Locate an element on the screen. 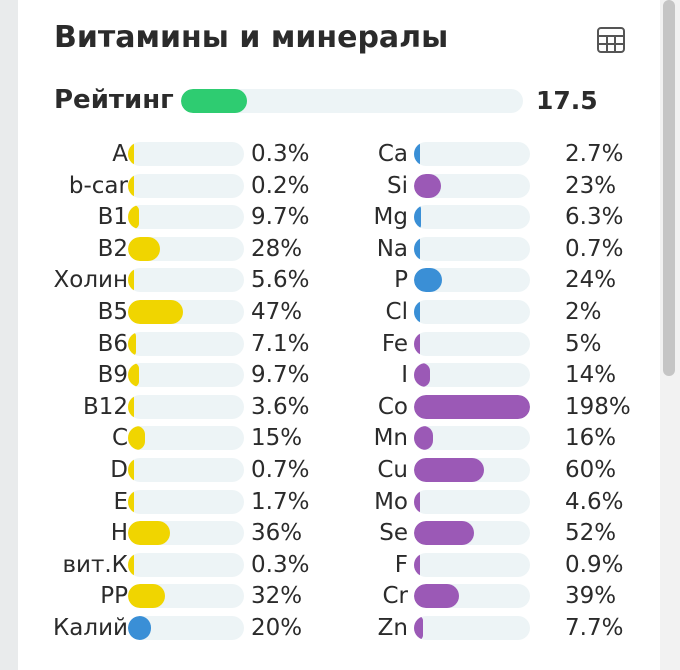 The width and height of the screenshot is (680, 670). nutrient-row-right: Fe 5% is located at coordinates (339, 345).